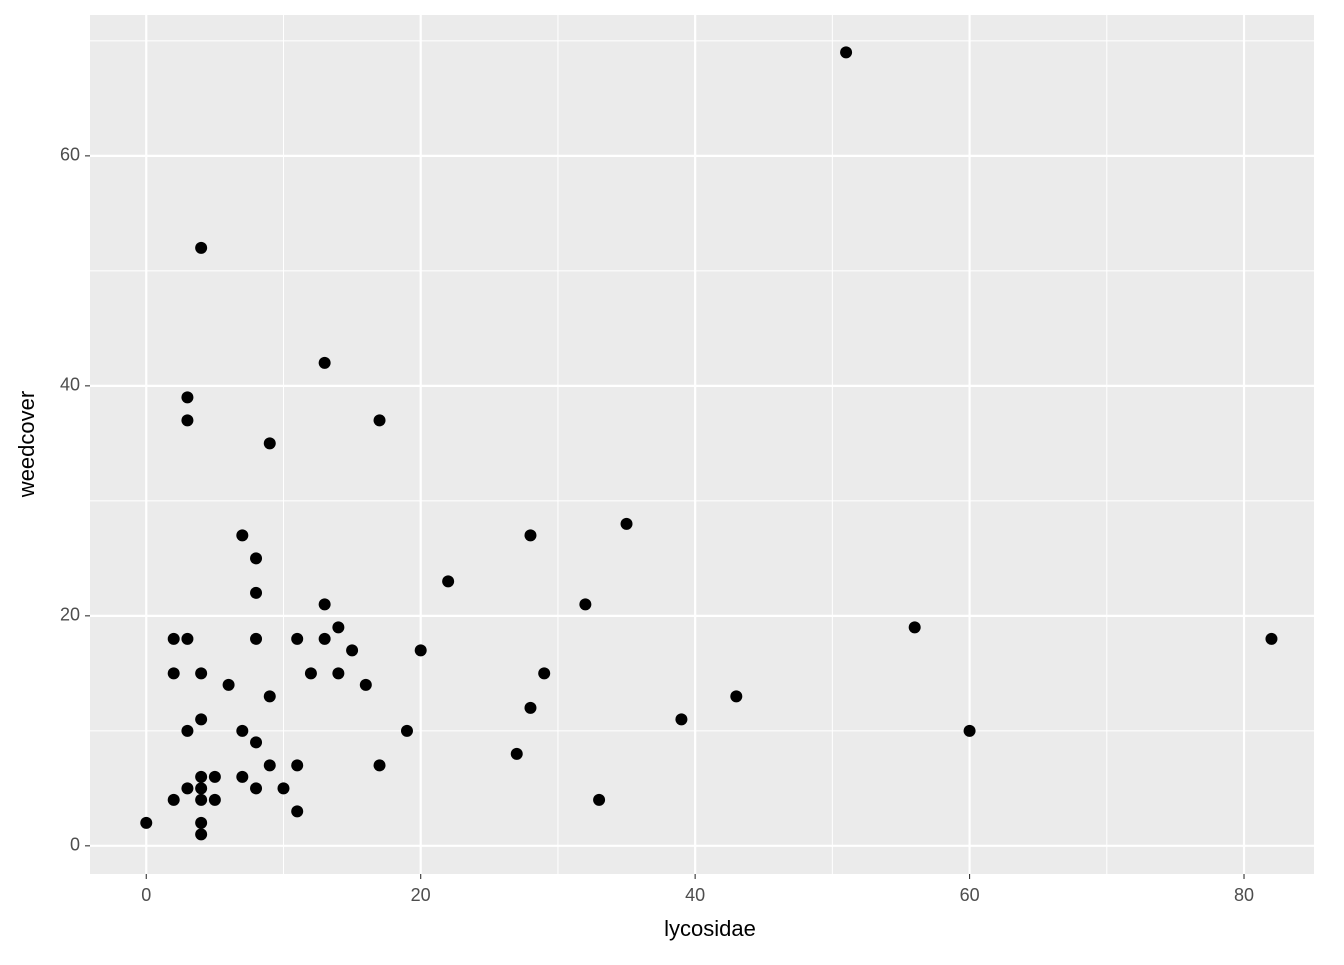  I want to click on x-tick-label: 60, so click(970, 895).